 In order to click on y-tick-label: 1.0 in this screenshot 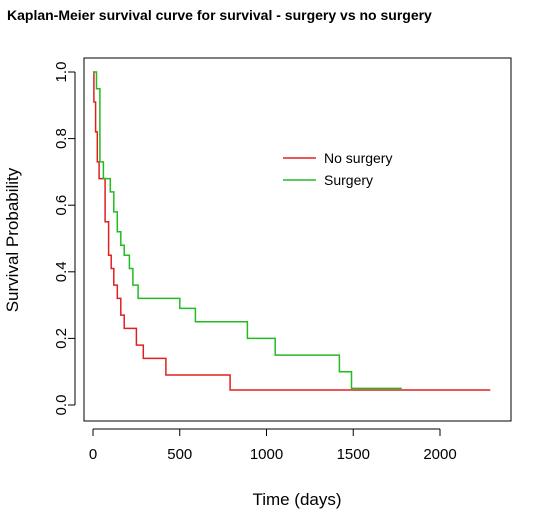, I will do `click(61, 72)`.